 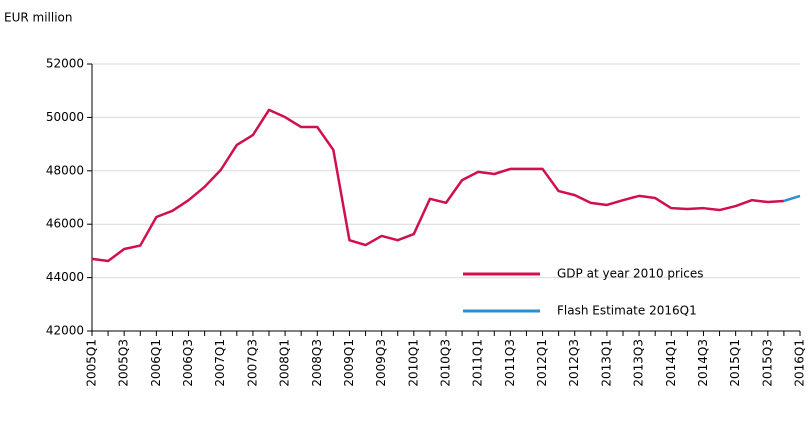 What do you see at coordinates (542, 363) in the screenshot?
I see `x-tick-label: 2012Q1` at bounding box center [542, 363].